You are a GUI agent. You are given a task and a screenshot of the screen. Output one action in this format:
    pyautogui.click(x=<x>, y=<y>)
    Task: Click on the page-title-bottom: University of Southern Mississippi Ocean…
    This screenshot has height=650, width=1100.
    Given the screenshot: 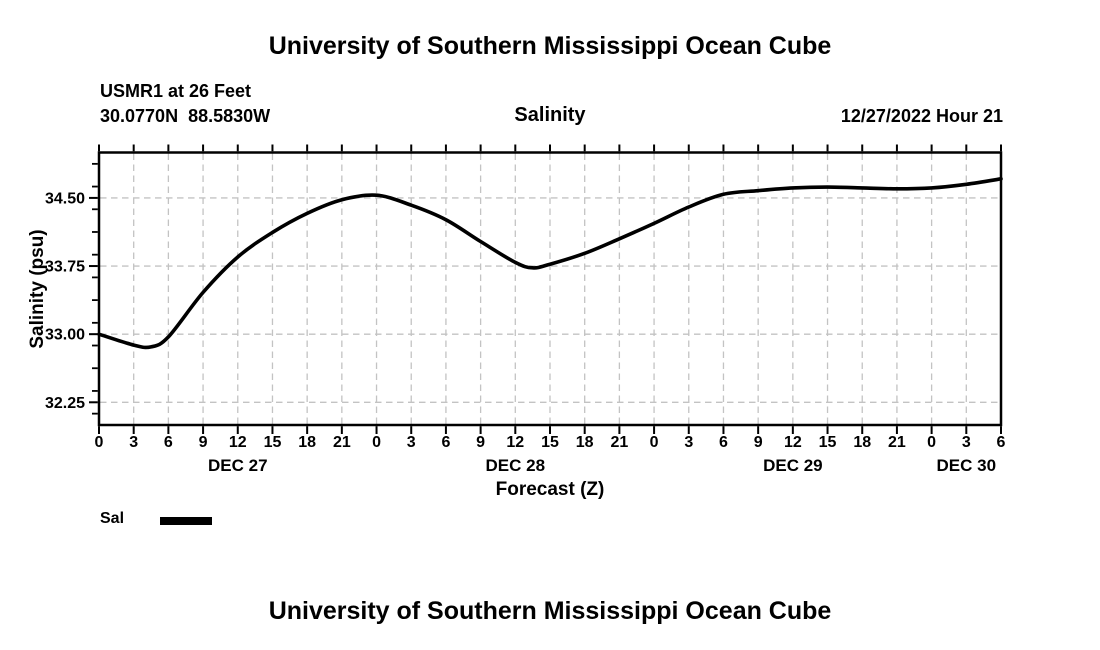 What is the action you would take?
    pyautogui.click(x=550, y=611)
    